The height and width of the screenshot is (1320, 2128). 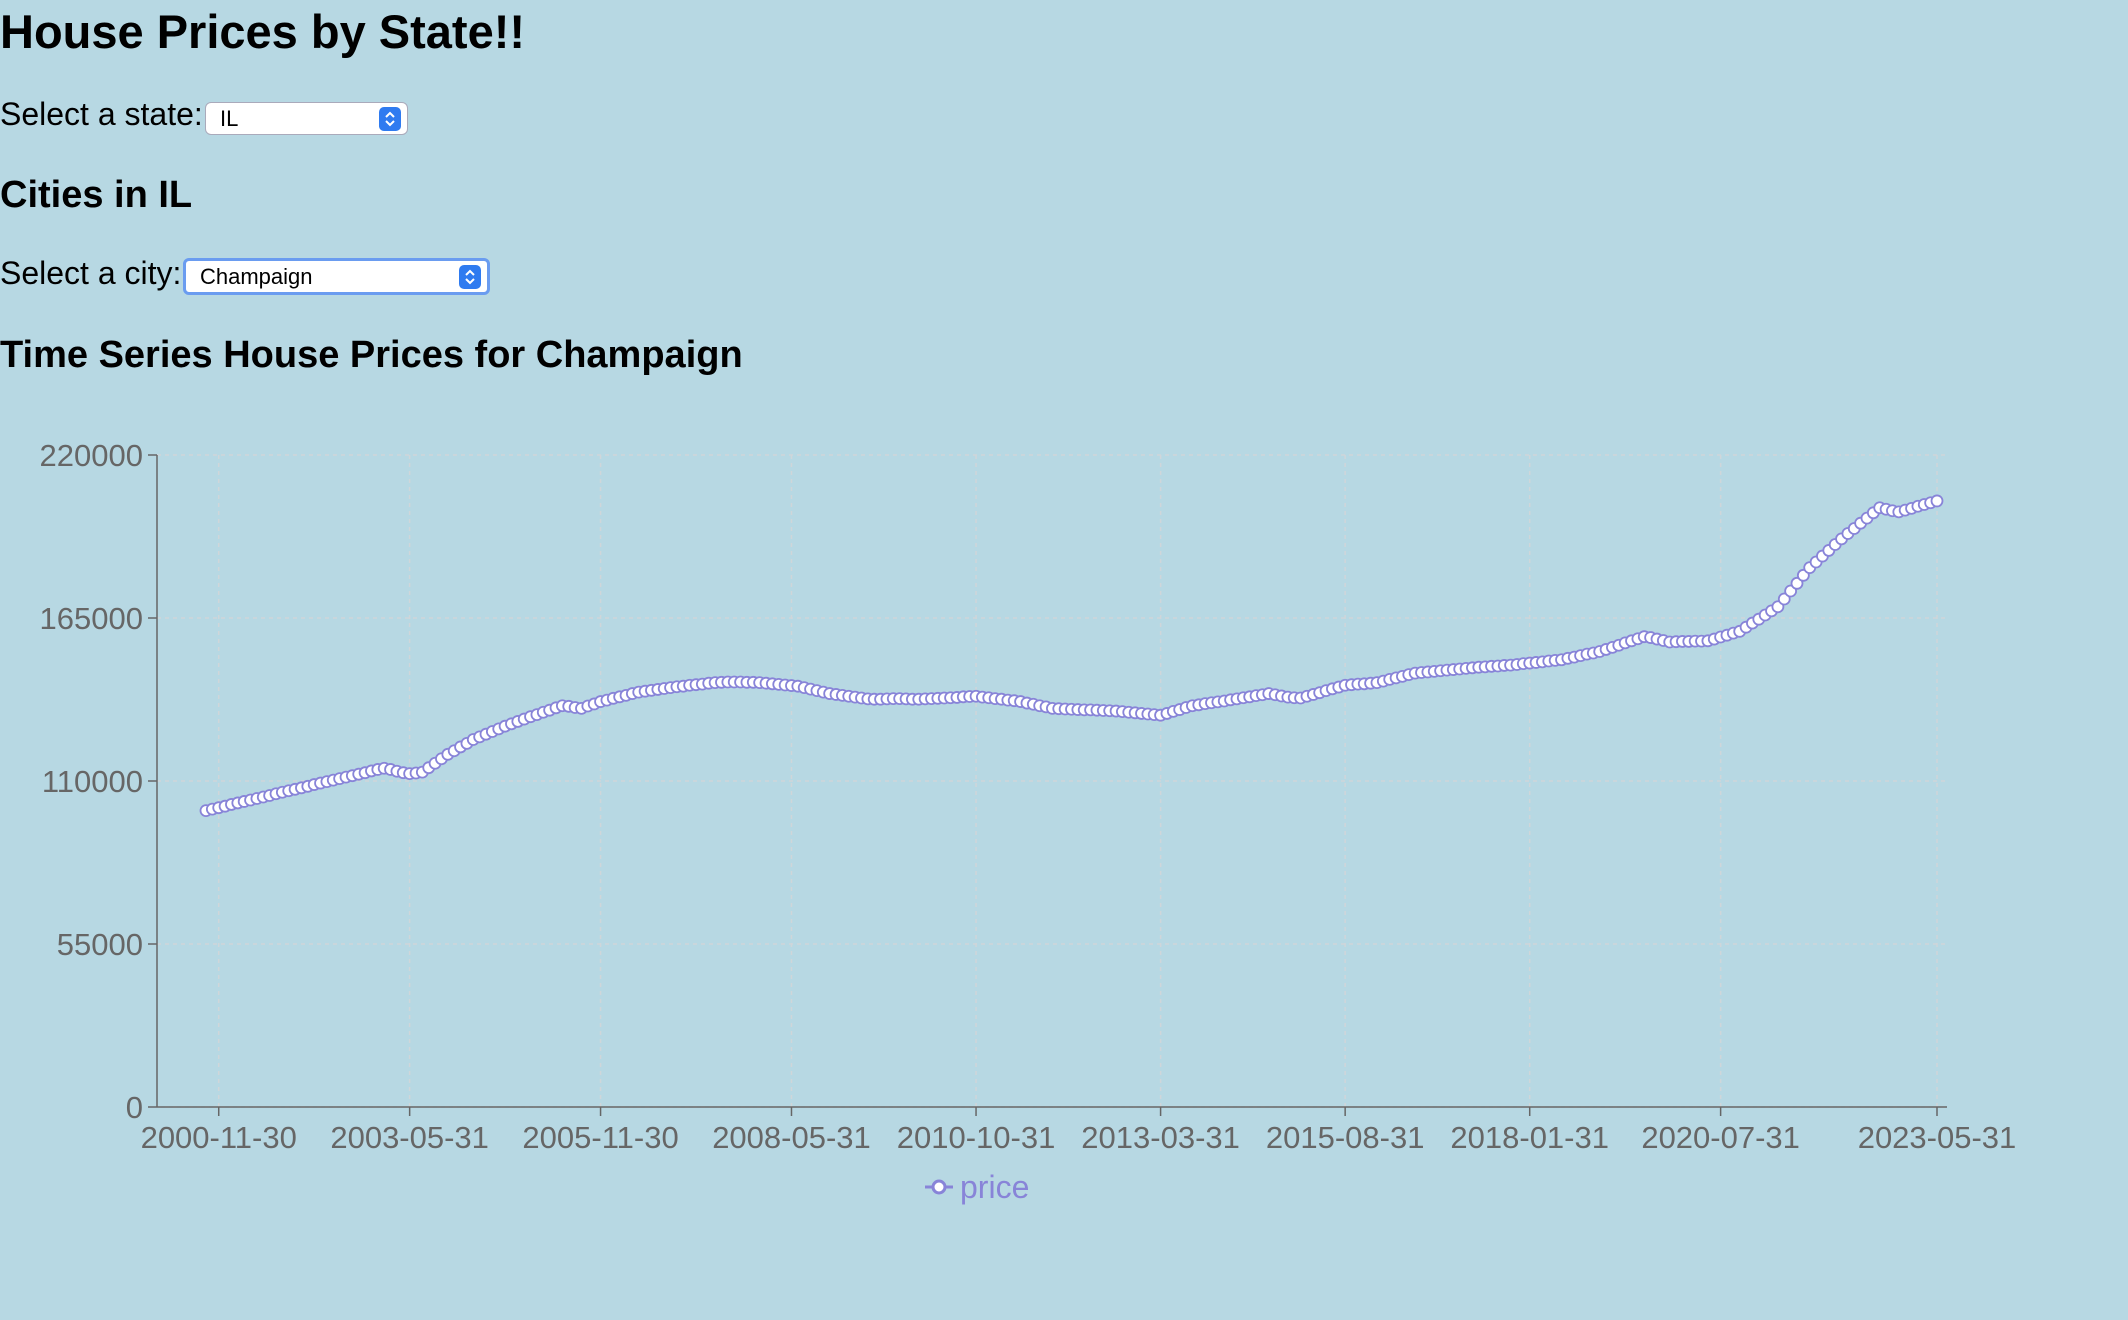 What do you see at coordinates (1720, 1137) in the screenshot?
I see `x-tick-label: 2020-07-31` at bounding box center [1720, 1137].